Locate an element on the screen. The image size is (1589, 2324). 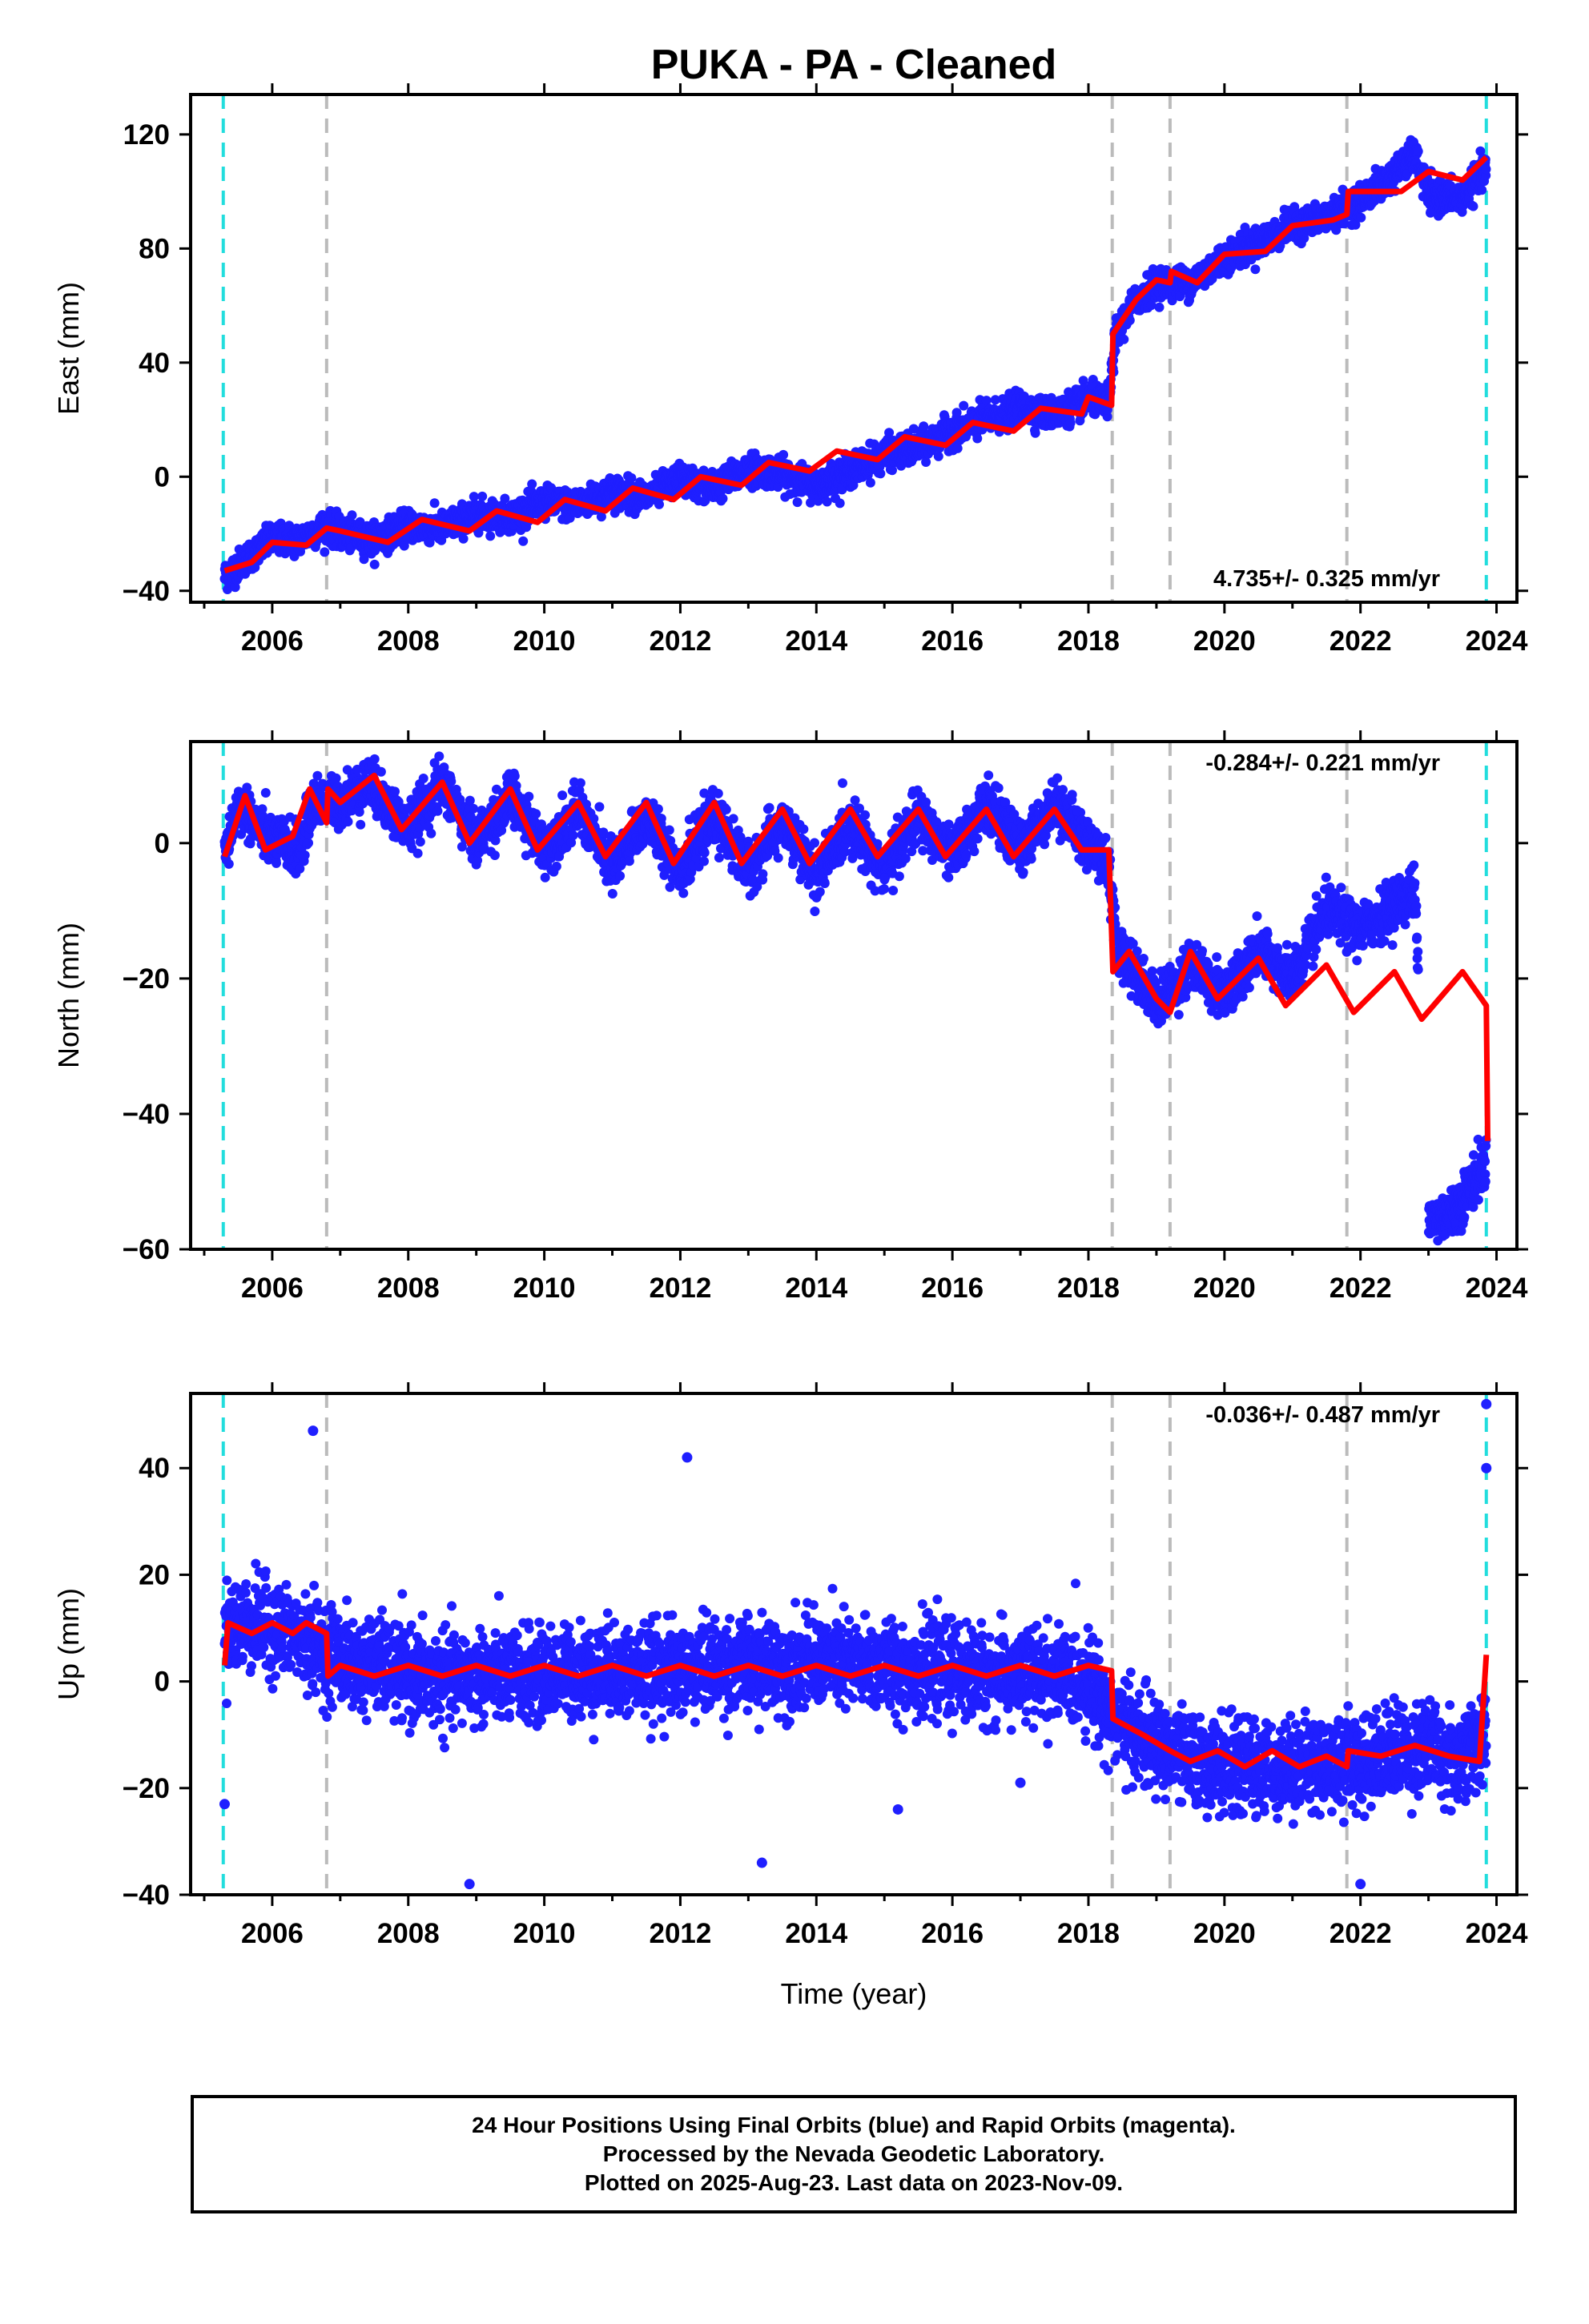
east-model-line is located at coordinates (856, 364).